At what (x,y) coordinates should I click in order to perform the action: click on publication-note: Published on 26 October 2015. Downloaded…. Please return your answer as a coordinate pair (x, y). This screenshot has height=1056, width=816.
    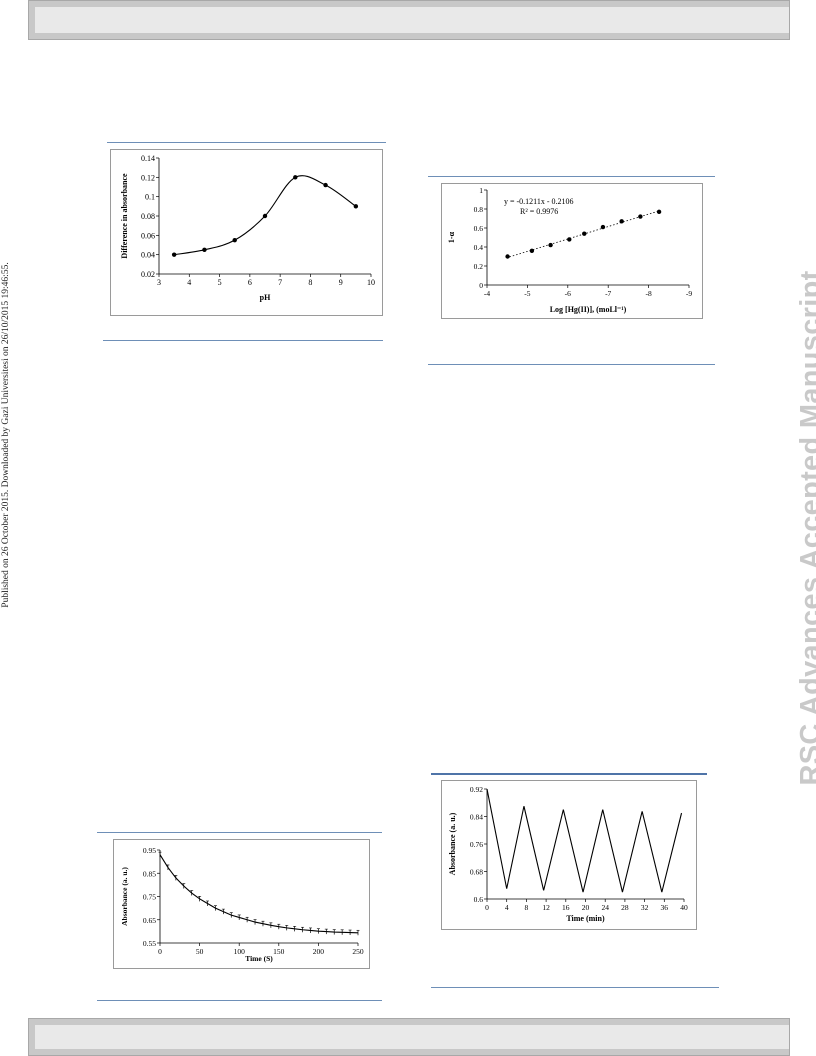
    Looking at the image, I should click on (6, 435).